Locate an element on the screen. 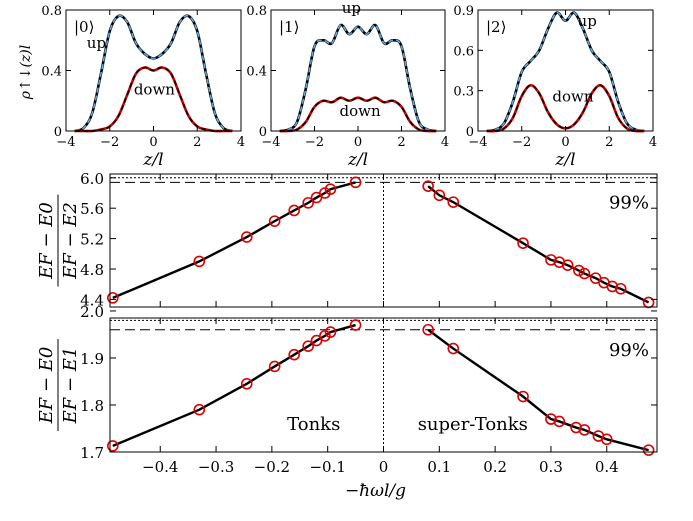 The width and height of the screenshot is (693, 521). y-tick-label: 0.8 is located at coordinates (256, 11).